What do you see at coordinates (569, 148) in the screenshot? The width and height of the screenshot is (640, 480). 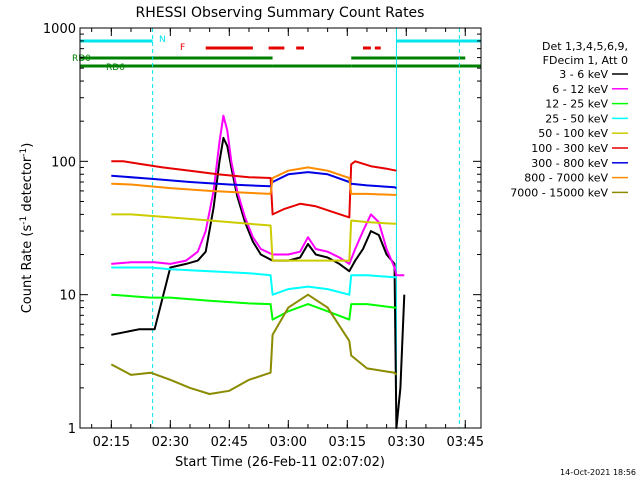 I see `legend-entry-label: 100 - 300 keV` at bounding box center [569, 148].